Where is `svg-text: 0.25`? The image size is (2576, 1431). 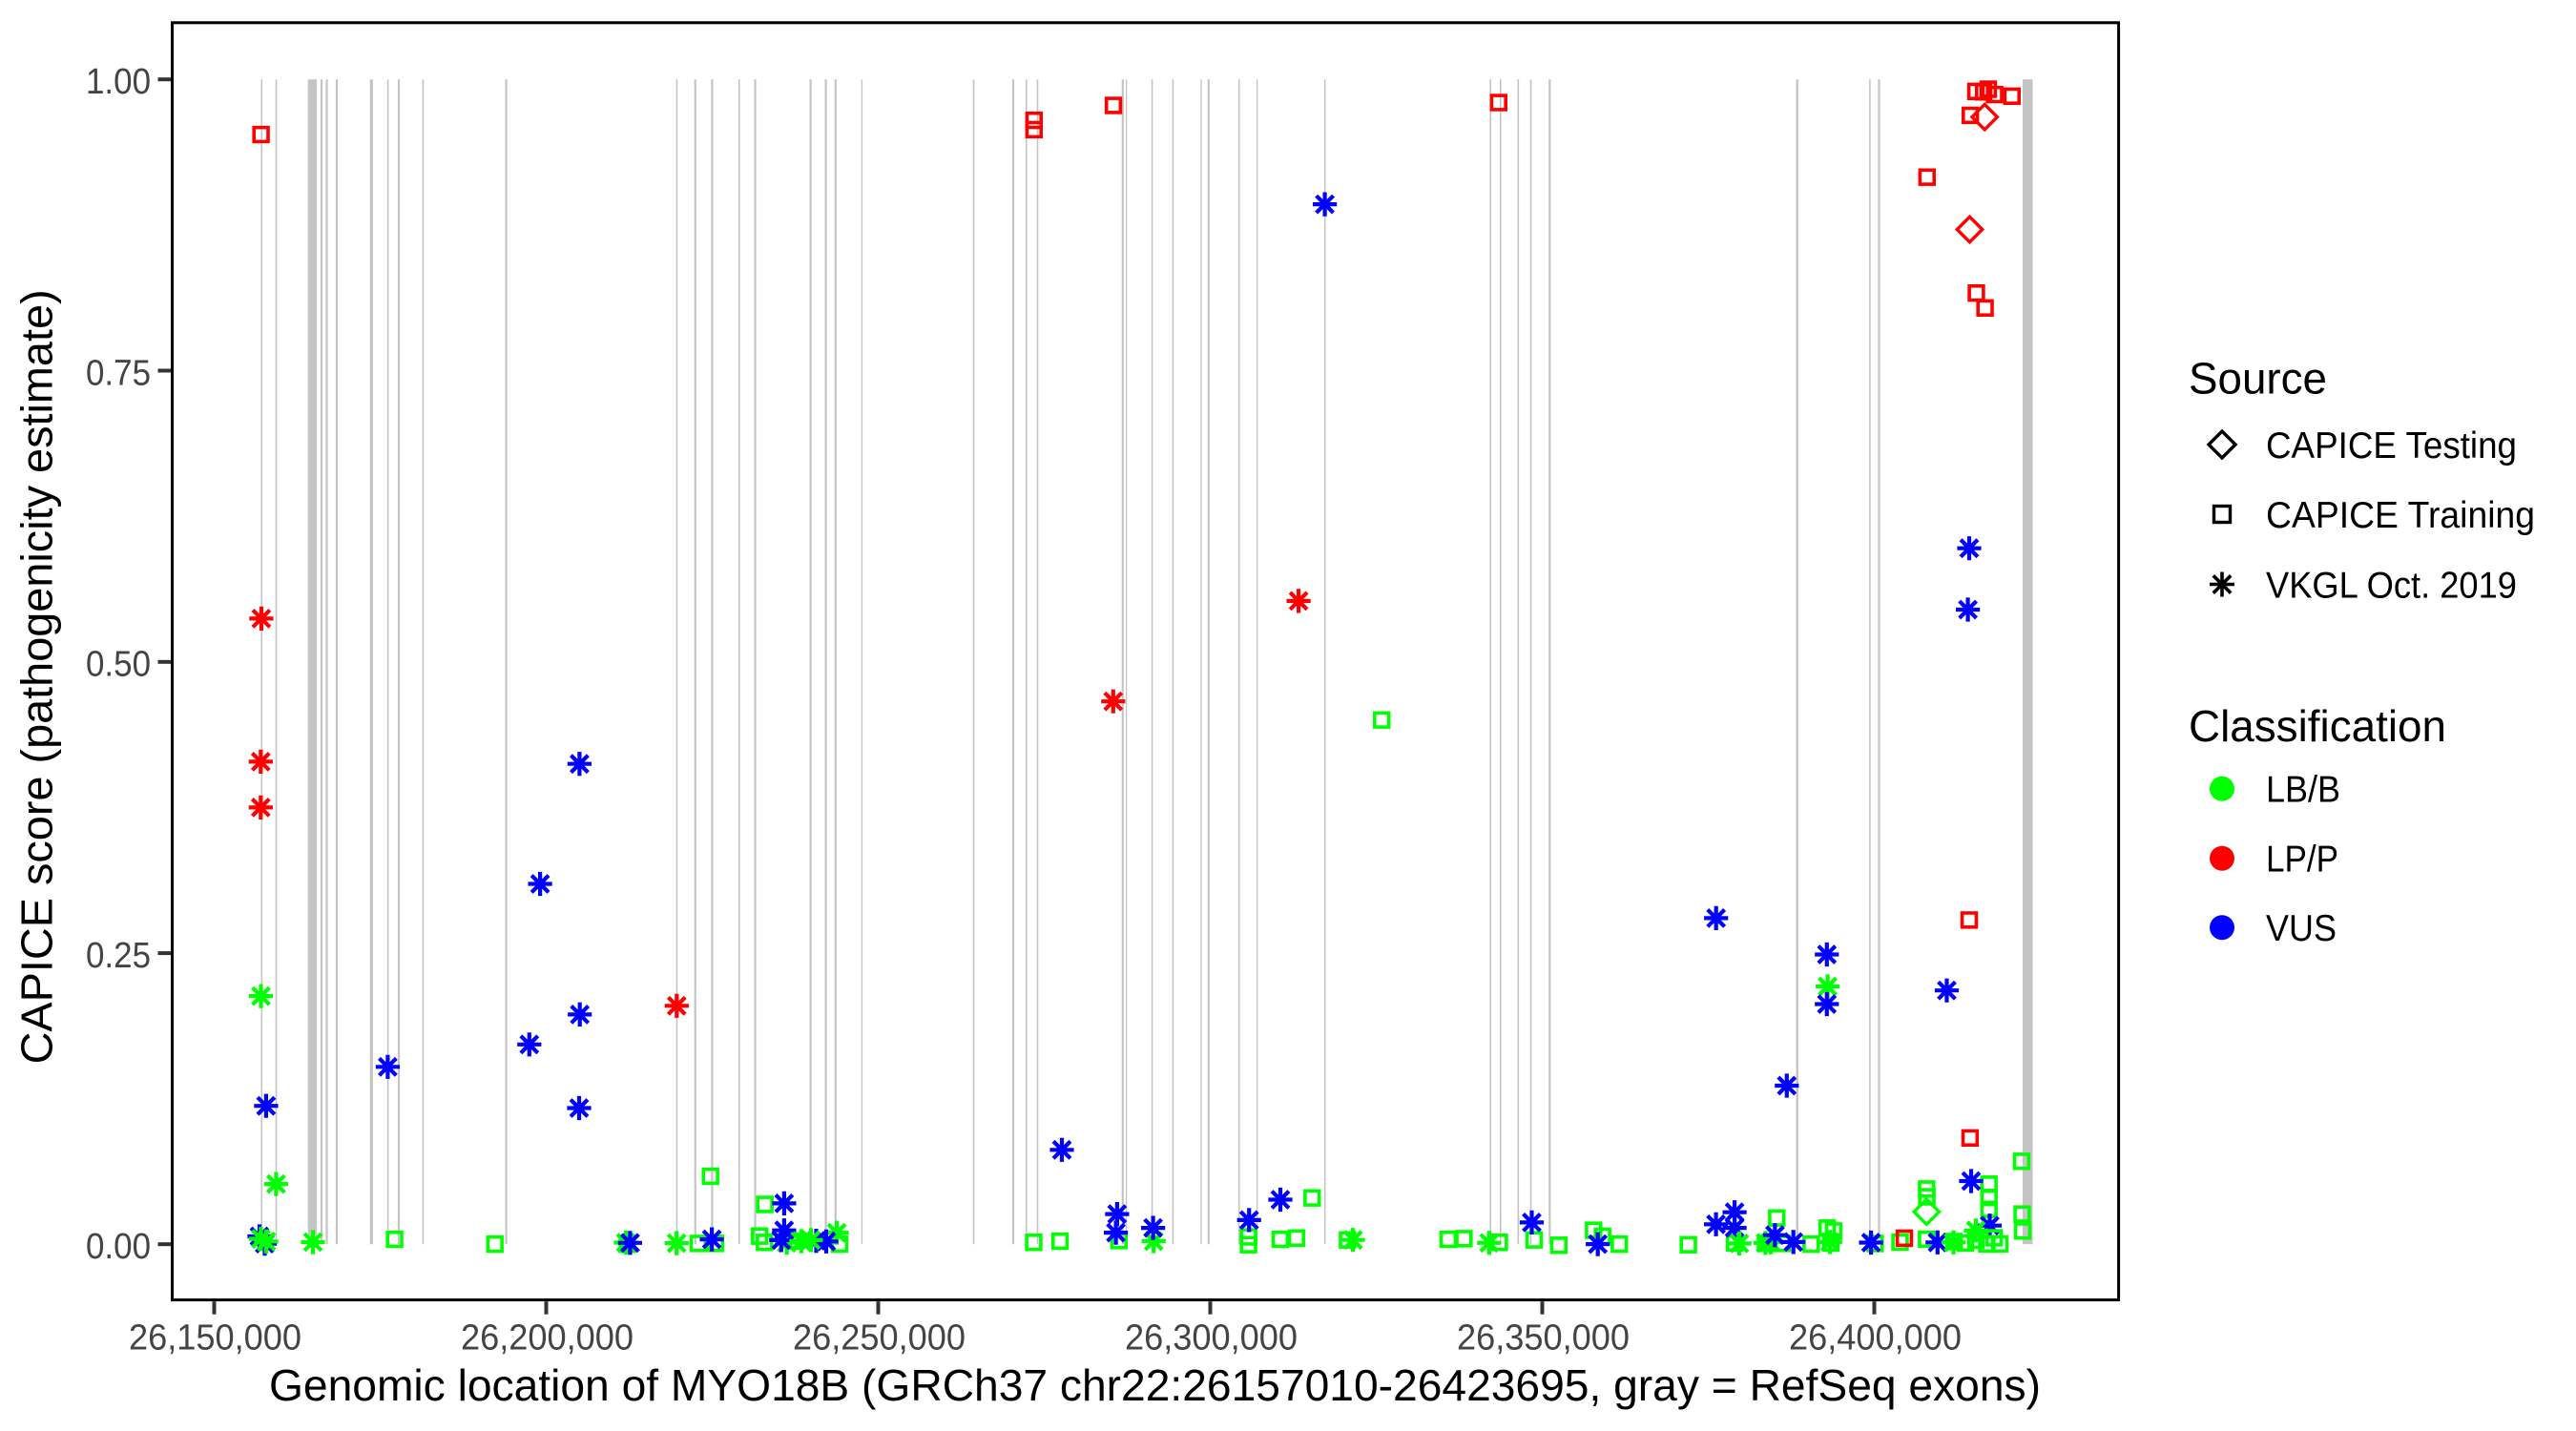
svg-text: 0.25 is located at coordinates (118, 956).